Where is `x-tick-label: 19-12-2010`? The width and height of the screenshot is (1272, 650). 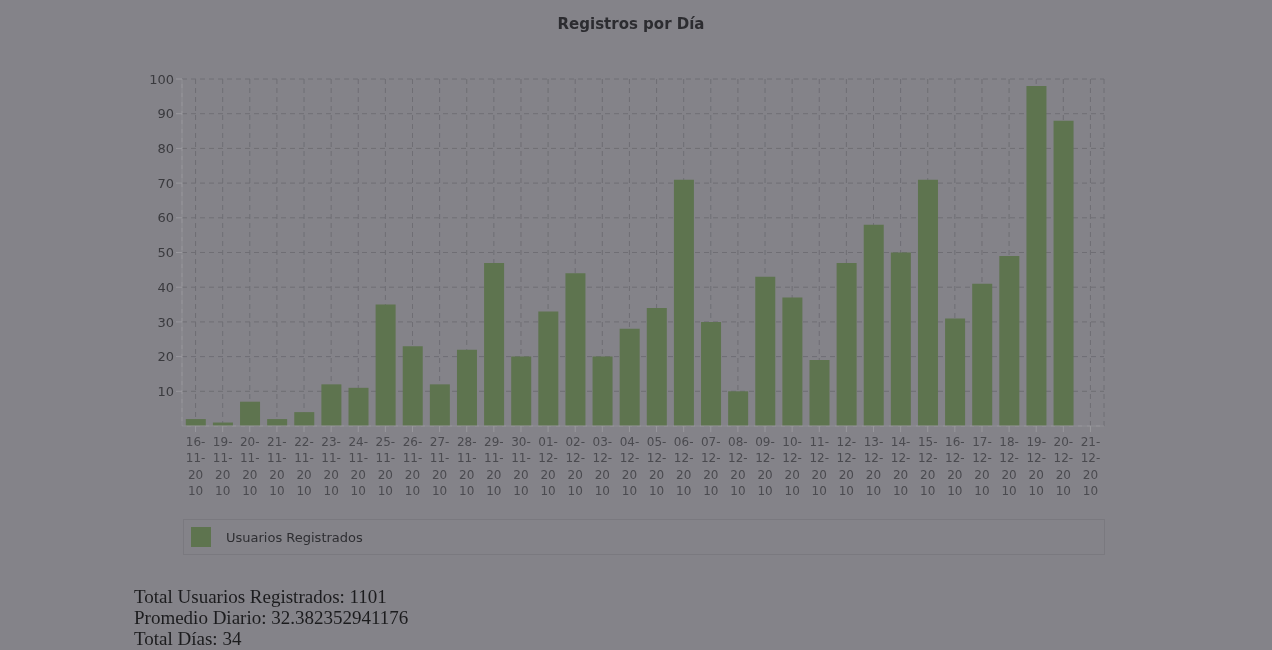 x-tick-label: 19-12-2010 is located at coordinates (1036, 466).